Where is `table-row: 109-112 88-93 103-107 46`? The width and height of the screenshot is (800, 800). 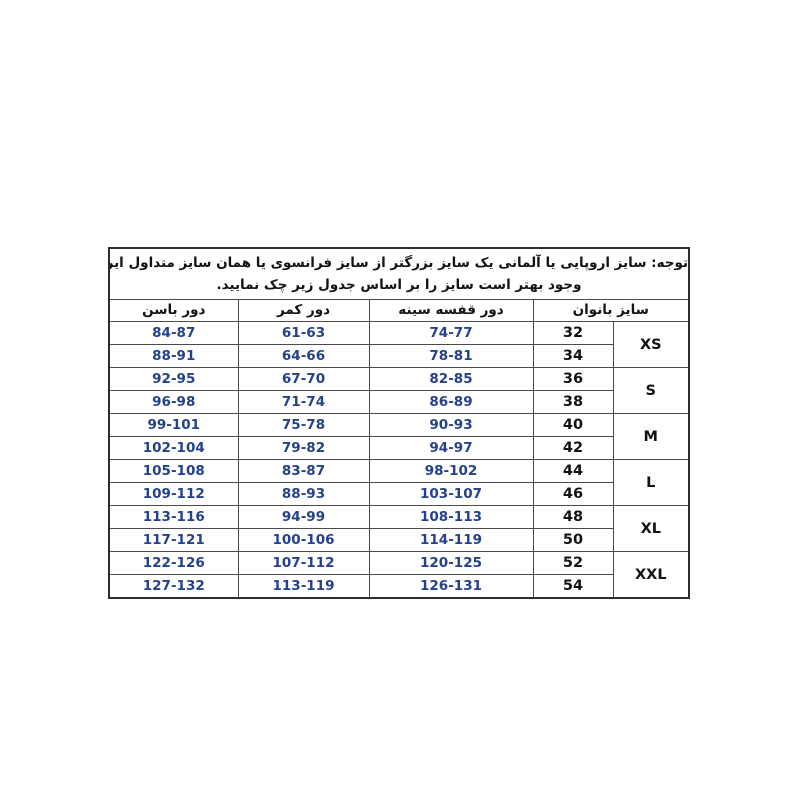
table-row: 109-112 88-93 103-107 46 is located at coordinates (398, 494).